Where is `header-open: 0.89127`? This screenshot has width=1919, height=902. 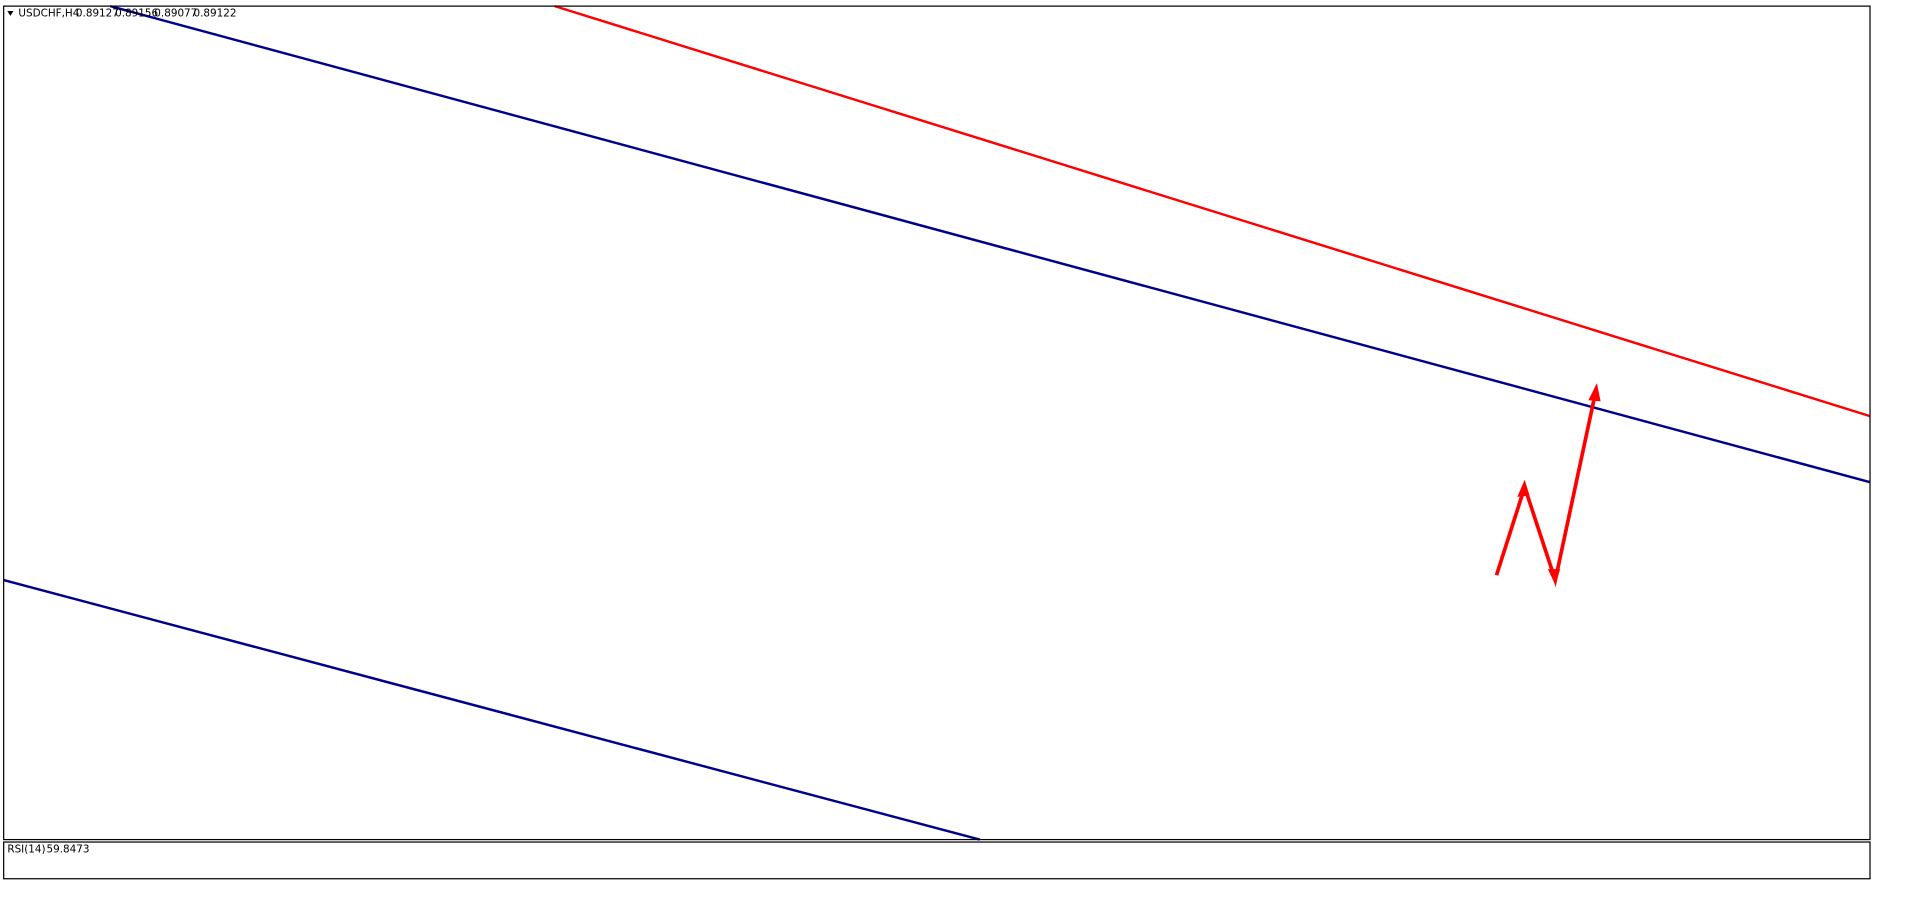 header-open: 0.89127 is located at coordinates (97, 13).